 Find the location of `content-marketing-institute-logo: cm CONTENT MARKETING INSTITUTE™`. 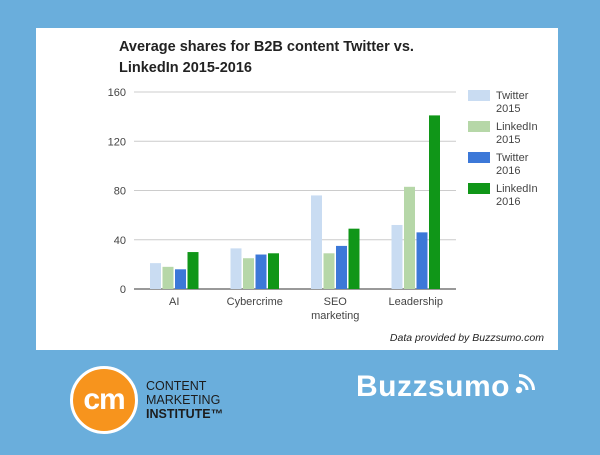

content-marketing-institute-logo: cm CONTENT MARKETING INSTITUTE™ is located at coordinates (170, 401).